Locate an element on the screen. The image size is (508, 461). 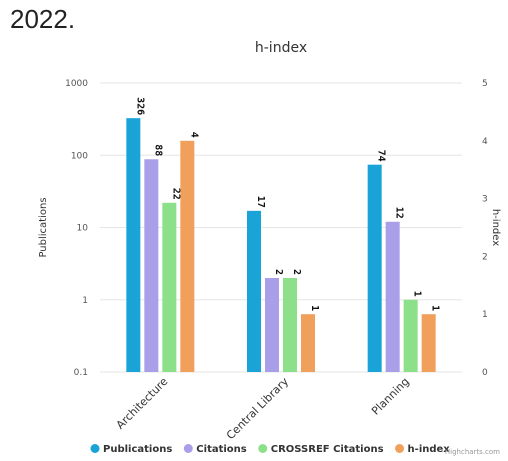
legend-item: h-index is located at coordinates (422, 449).